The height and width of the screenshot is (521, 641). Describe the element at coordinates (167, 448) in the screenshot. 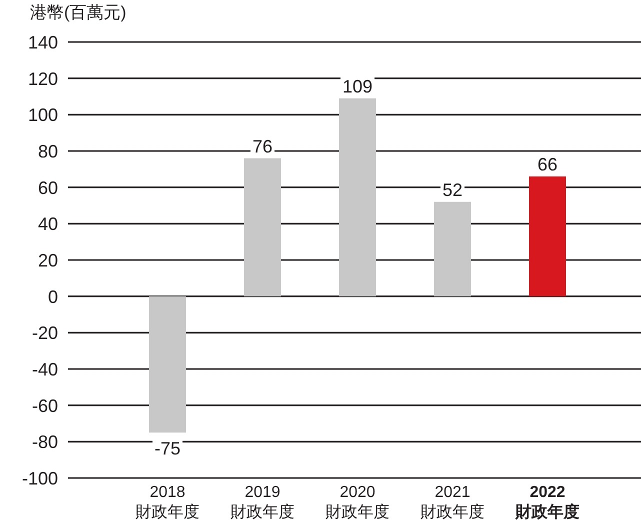

I see `data-label: -75` at that location.